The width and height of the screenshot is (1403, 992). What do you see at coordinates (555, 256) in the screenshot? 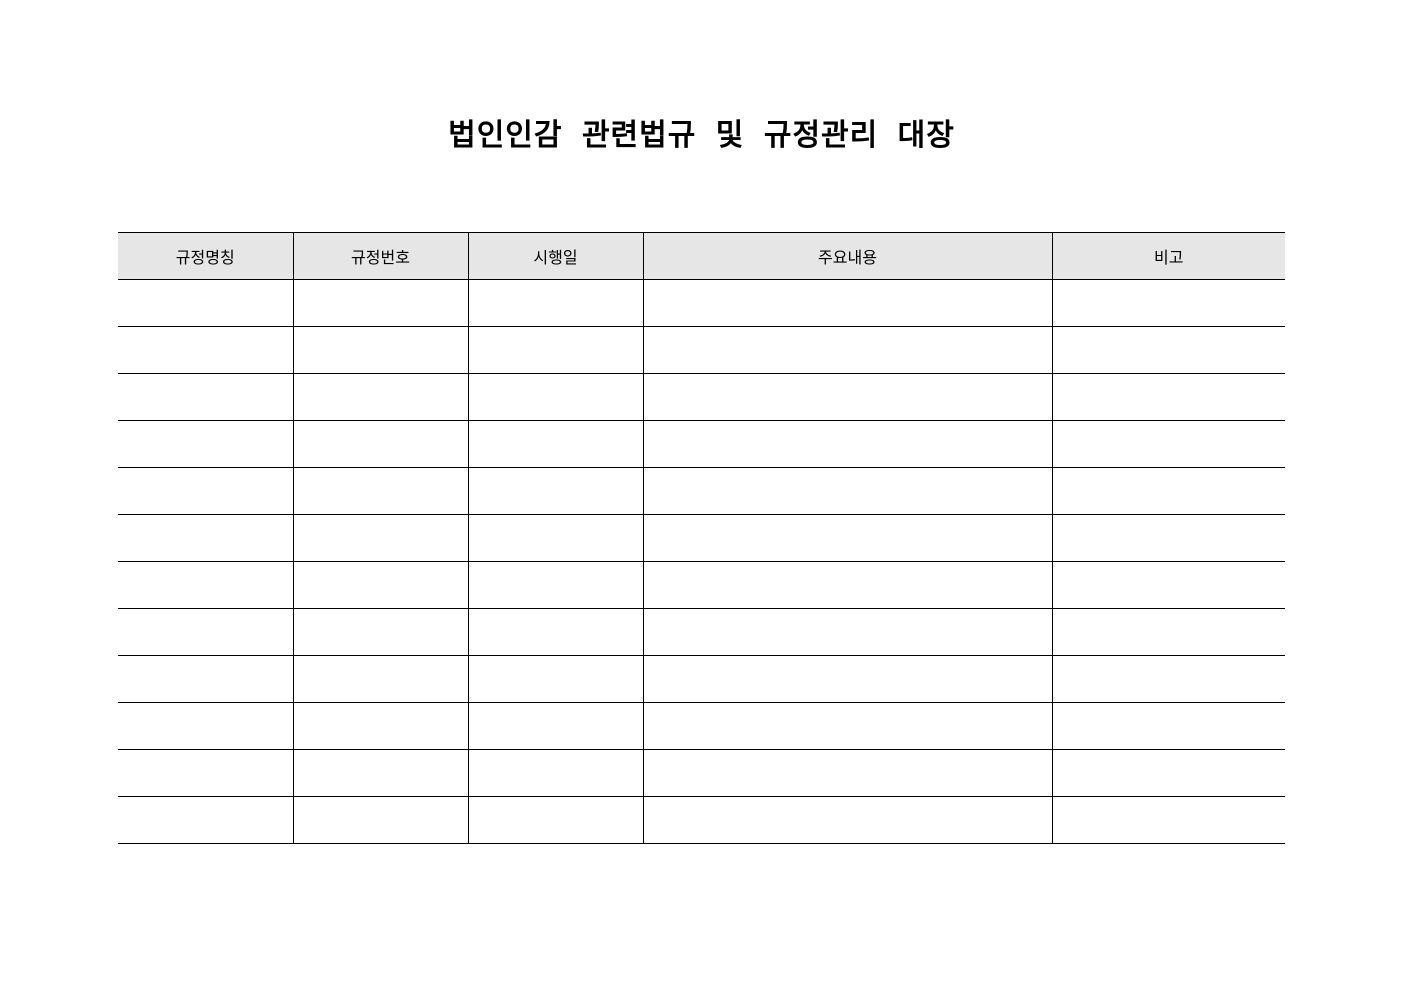
I see `header-effective-date: 시행일` at bounding box center [555, 256].